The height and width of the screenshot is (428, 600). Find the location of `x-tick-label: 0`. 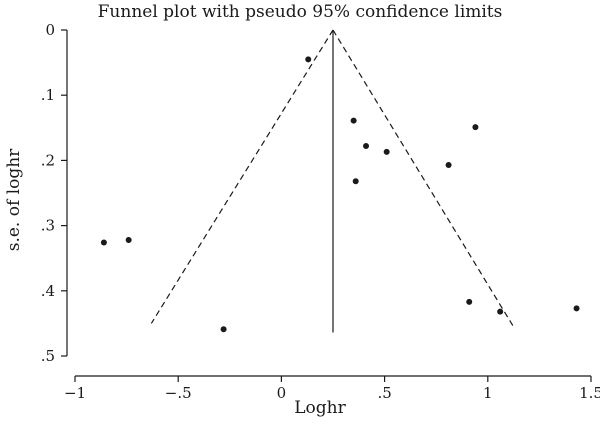

x-tick-label: 0 is located at coordinates (282, 393).